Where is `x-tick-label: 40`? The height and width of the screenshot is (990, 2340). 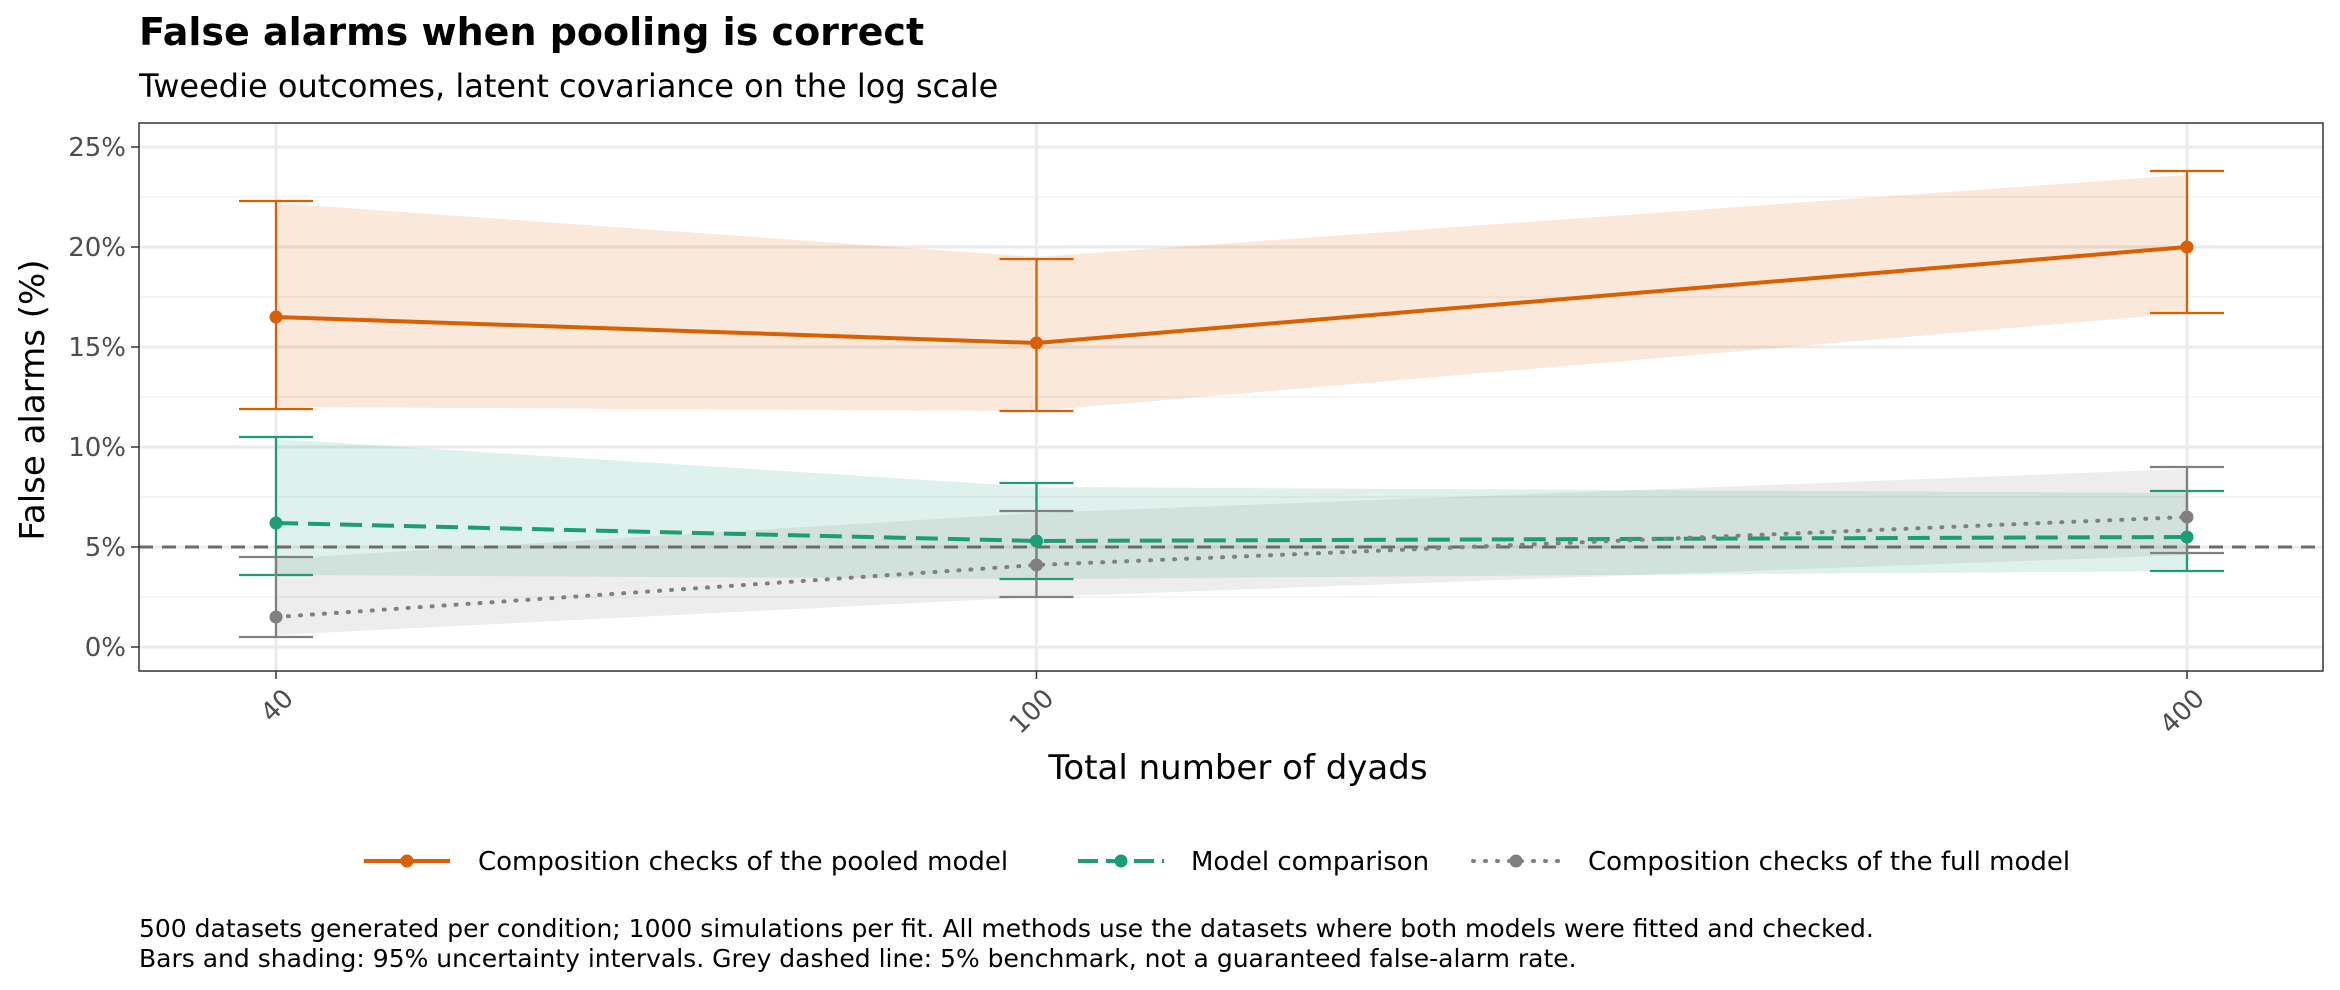 x-tick-label: 40 is located at coordinates (277, 706).